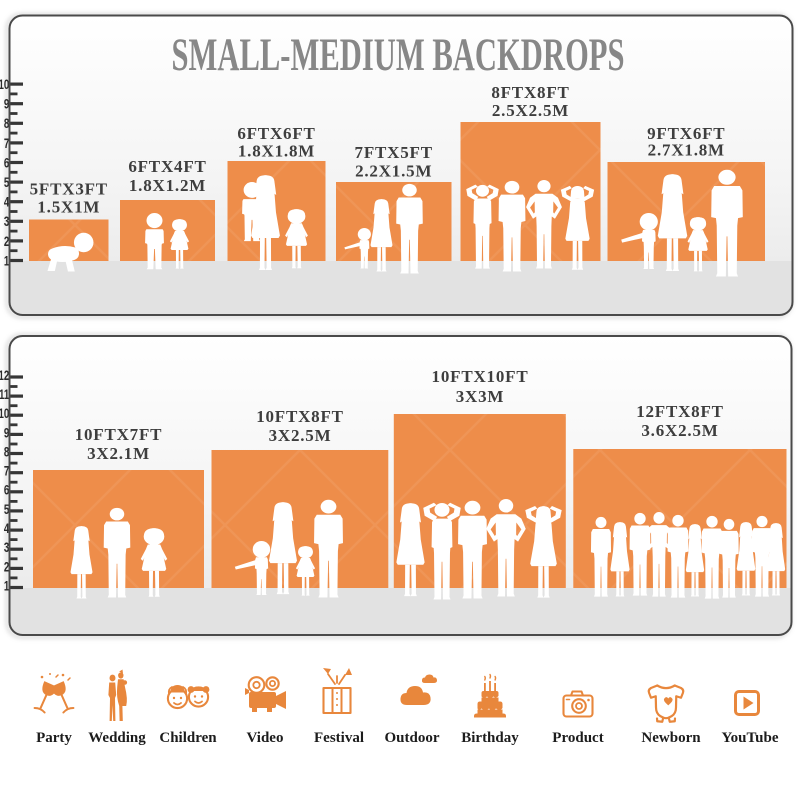 The width and height of the screenshot is (800, 800). Describe the element at coordinates (680, 411) in the screenshot. I see `svg-text: 12FTX8FT` at that location.